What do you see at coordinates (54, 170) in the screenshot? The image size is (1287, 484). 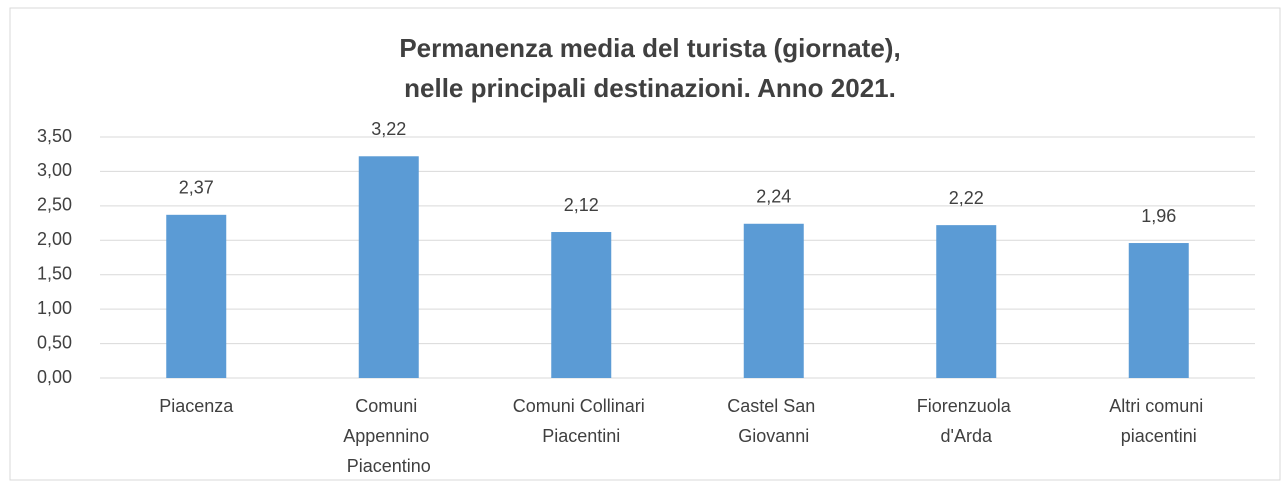 I see `y-tick-label: 3,00` at bounding box center [54, 170].